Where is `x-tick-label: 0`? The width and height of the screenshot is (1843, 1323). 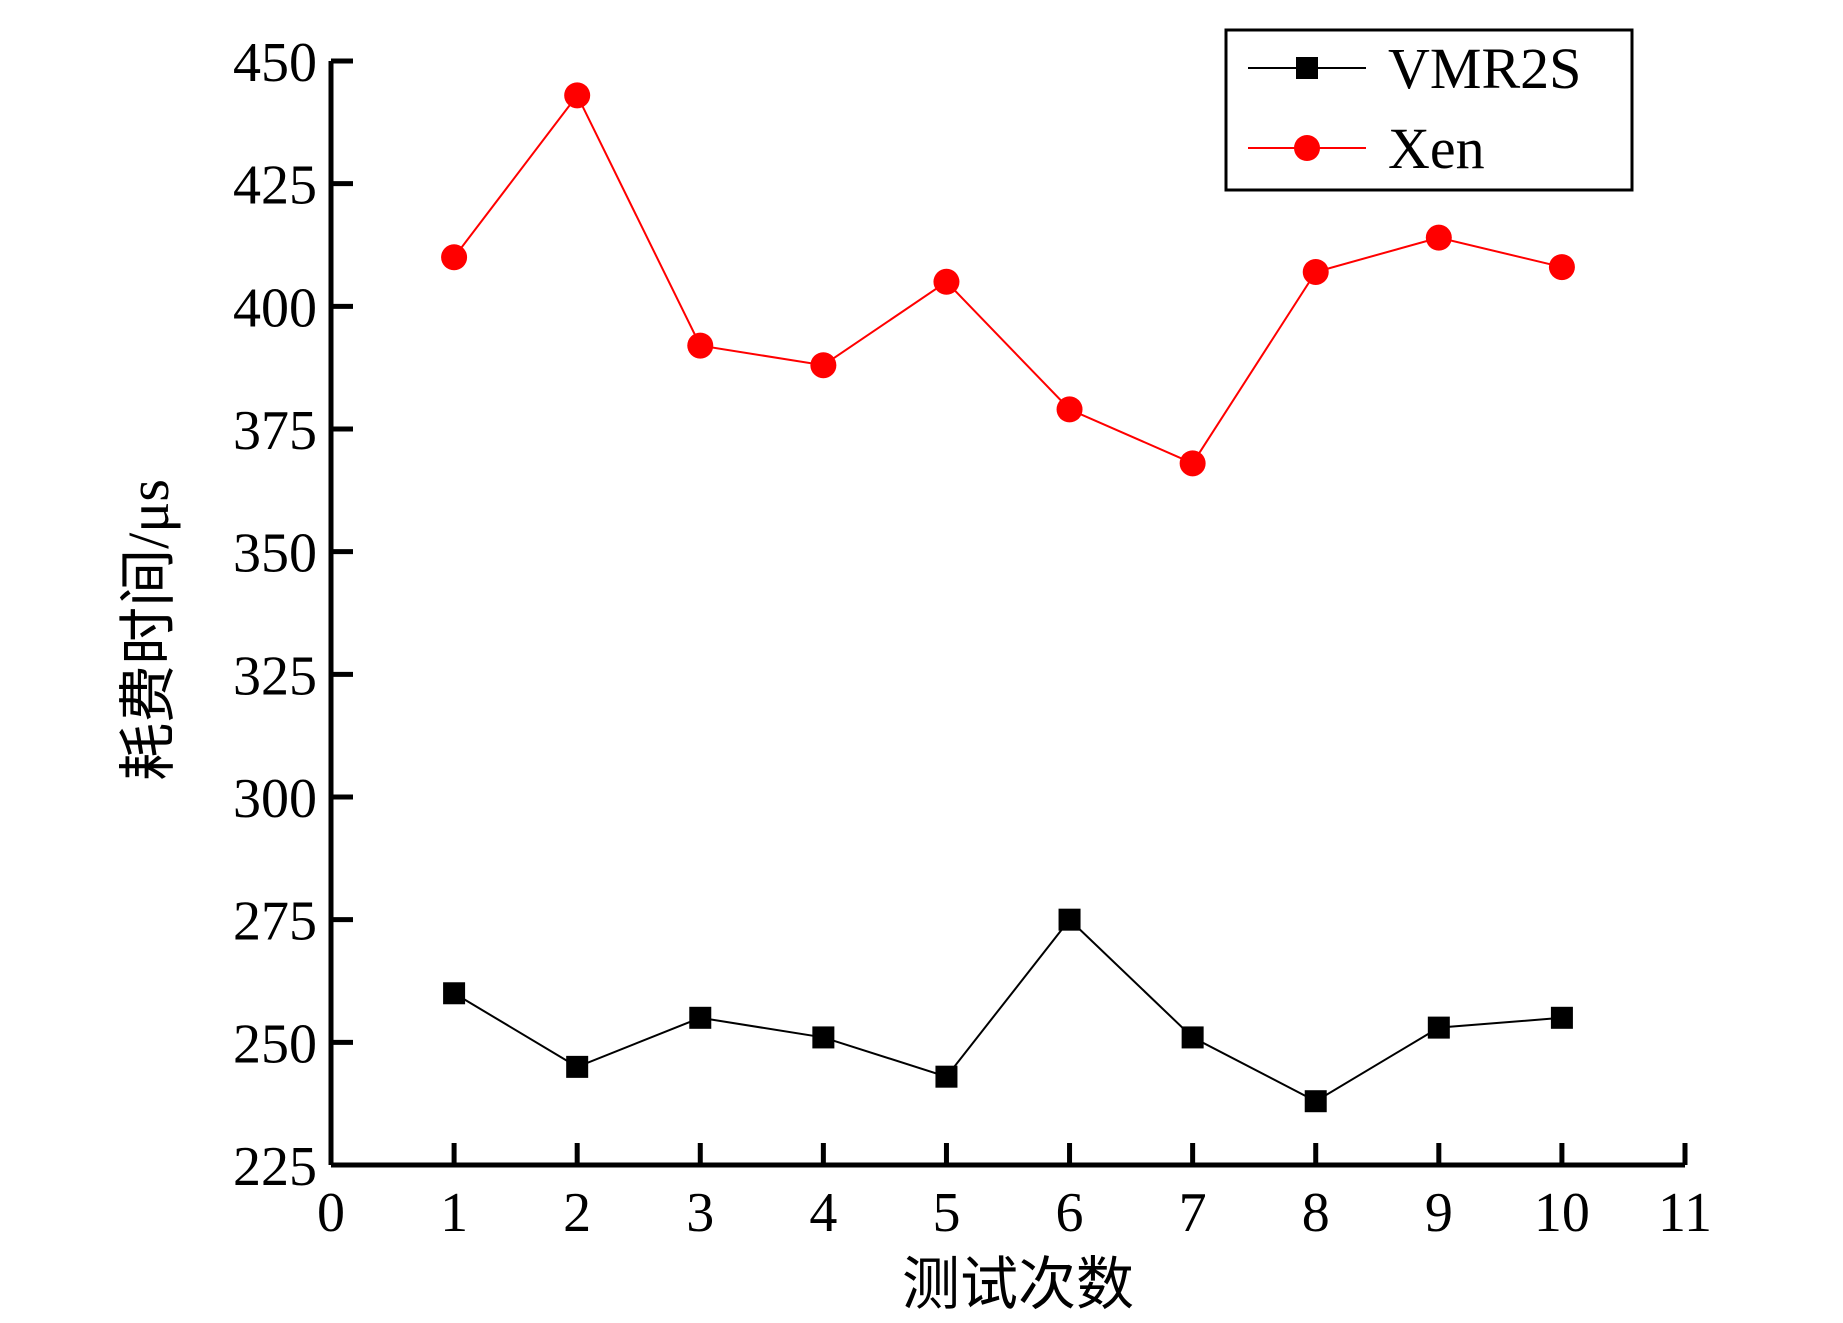
x-tick-label: 0 is located at coordinates (331, 1213).